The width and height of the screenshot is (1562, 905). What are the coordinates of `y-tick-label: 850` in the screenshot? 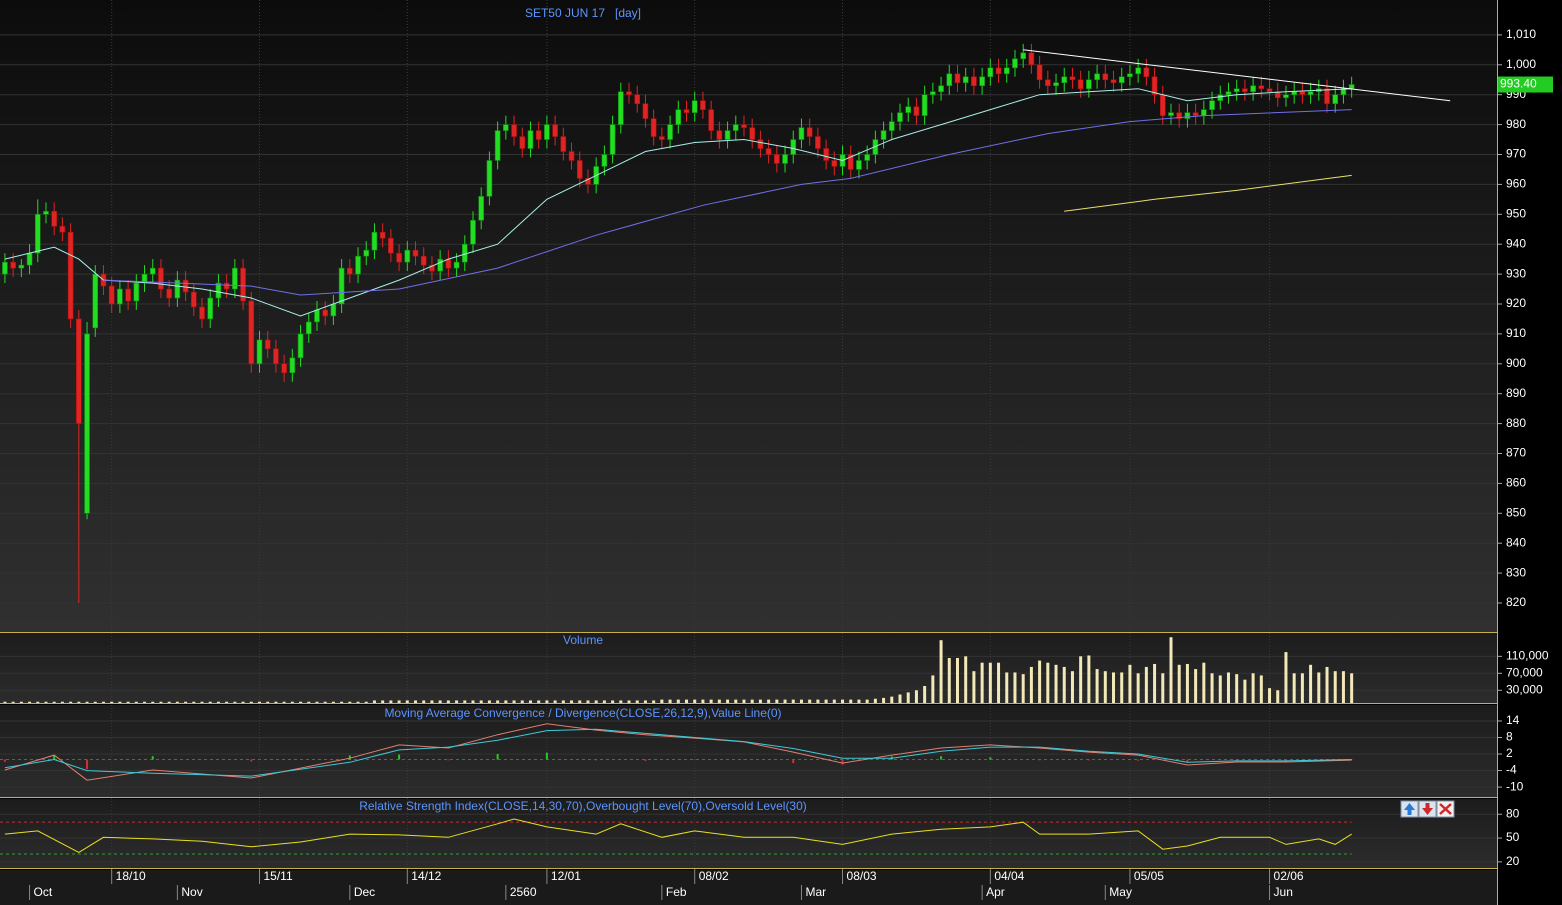 It's located at (1516, 512).